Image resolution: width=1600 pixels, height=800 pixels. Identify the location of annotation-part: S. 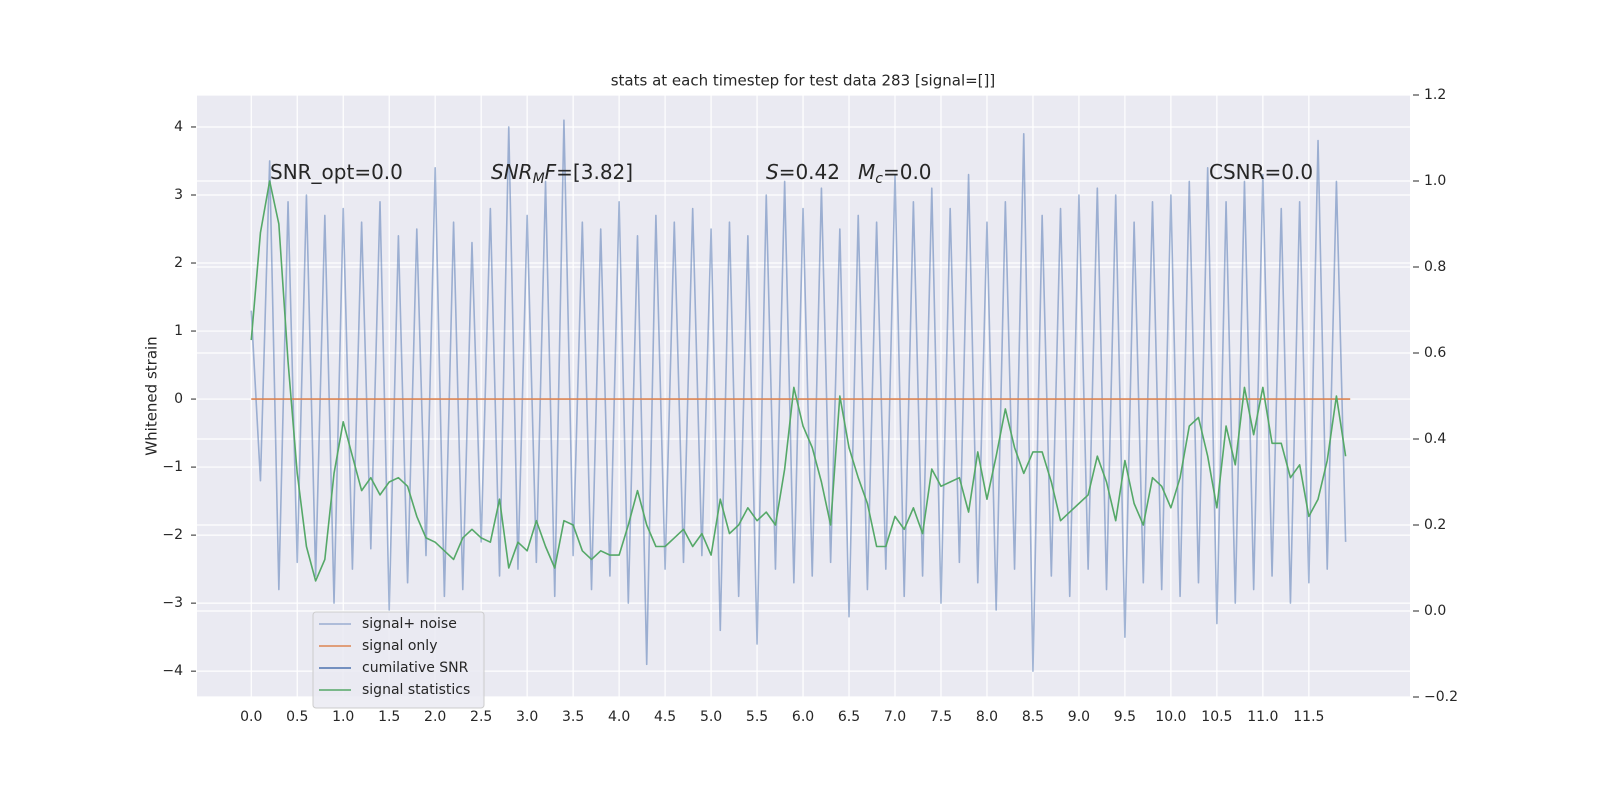
(772, 172).